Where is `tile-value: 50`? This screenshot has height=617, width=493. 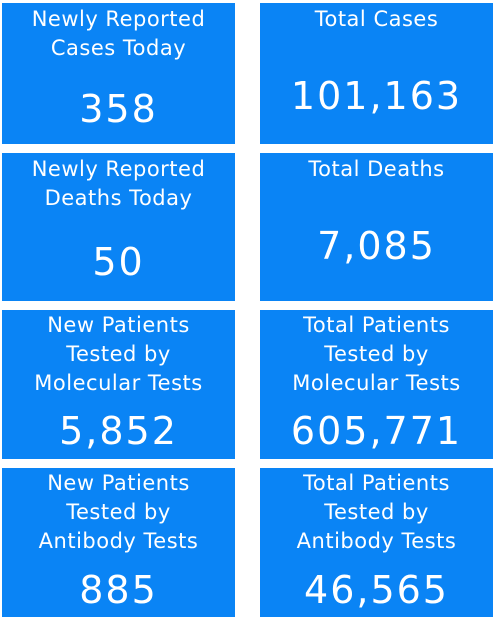
tile-value: 50 is located at coordinates (118, 262).